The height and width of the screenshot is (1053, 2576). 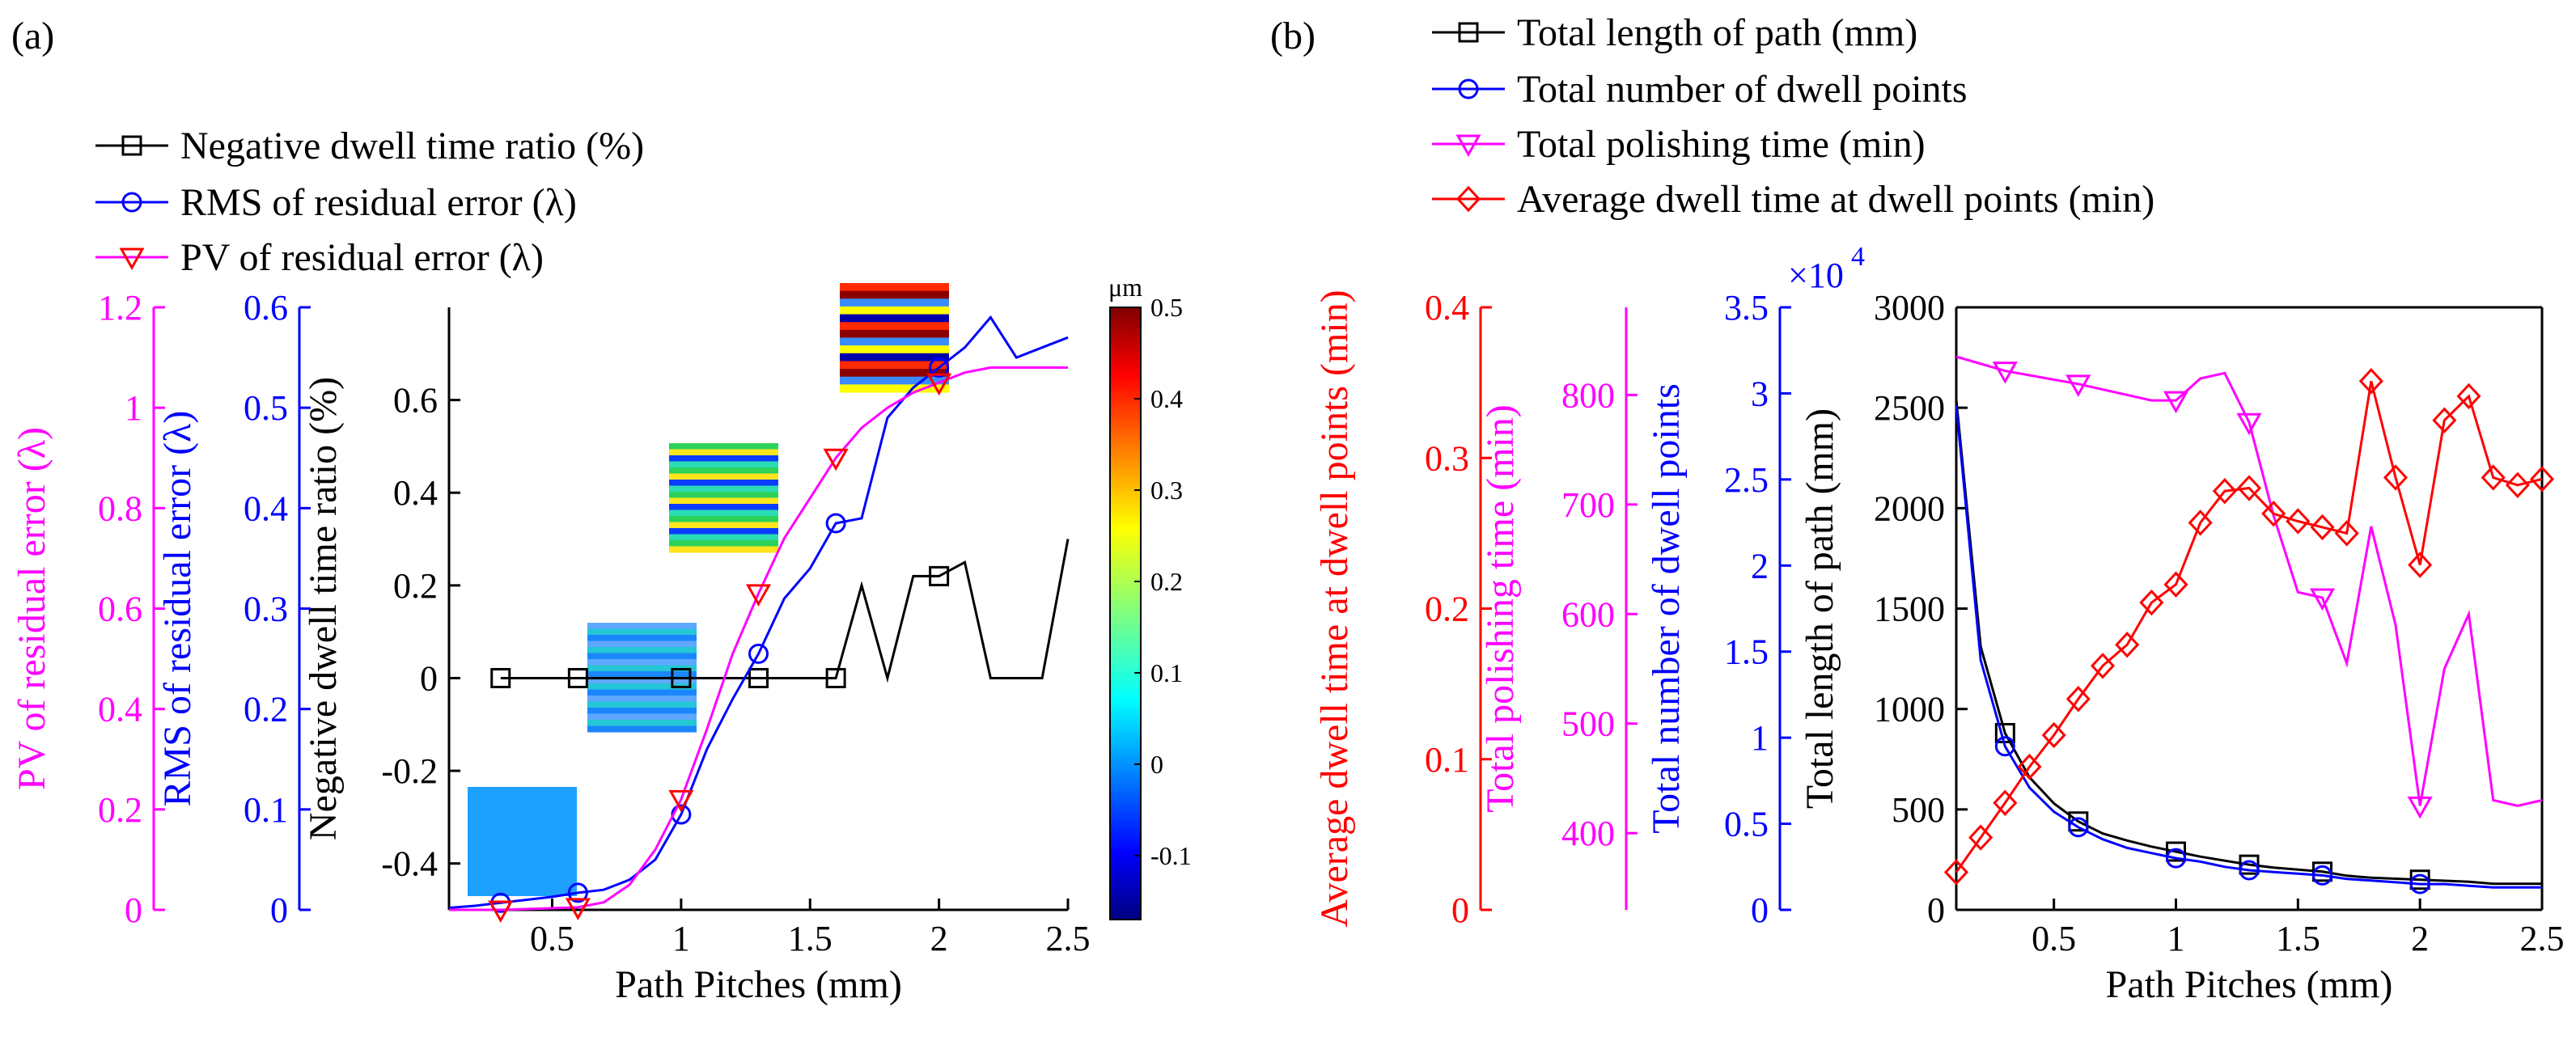 What do you see at coordinates (2176, 851) in the screenshot?
I see `series-marker-length` at bounding box center [2176, 851].